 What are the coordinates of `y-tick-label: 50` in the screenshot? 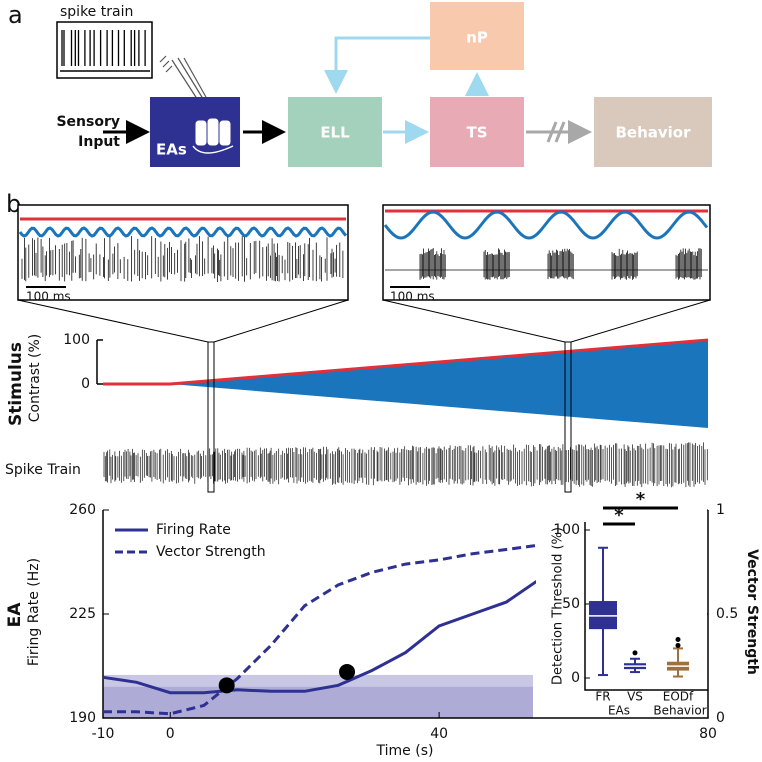 It's located at (571, 604).